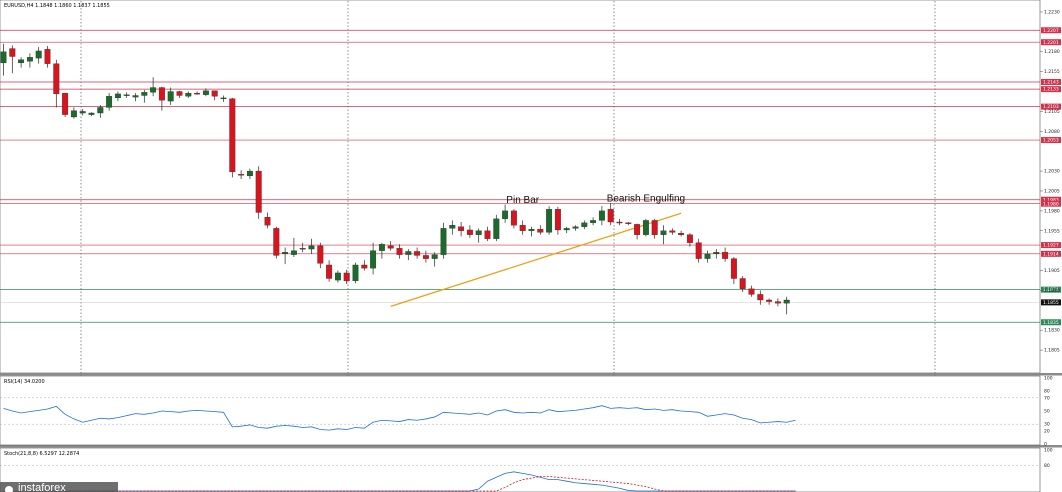 This screenshot has height=492, width=1062. What do you see at coordinates (1051, 200) in the screenshot?
I see `resistance-level-label: 1.1983` at bounding box center [1051, 200].